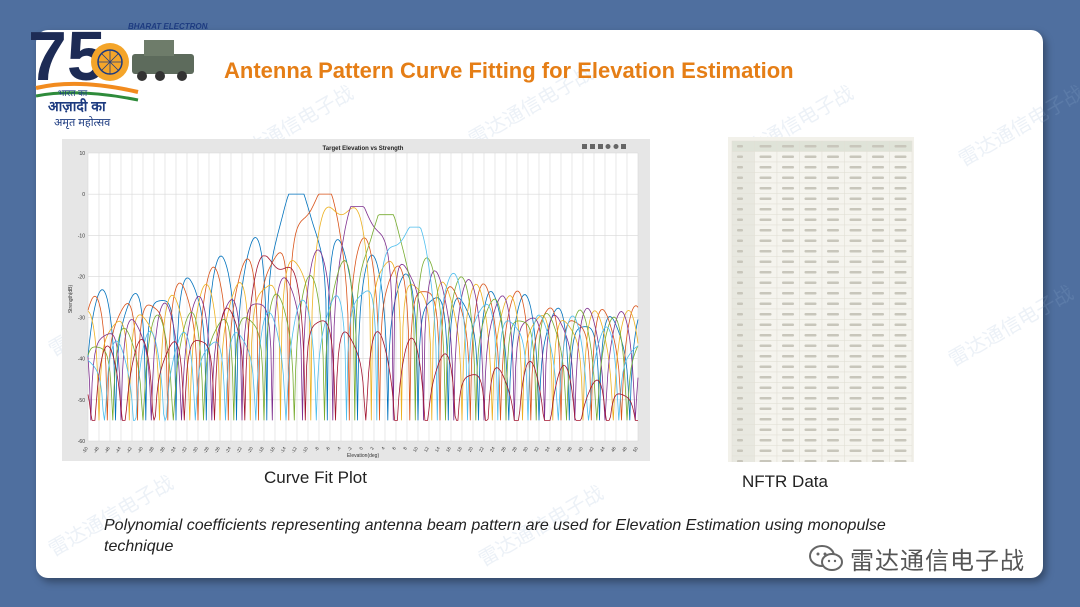 This screenshot has height=607, width=1080. Describe the element at coordinates (82, 154) in the screenshot. I see `y-tick-label: 10` at that location.